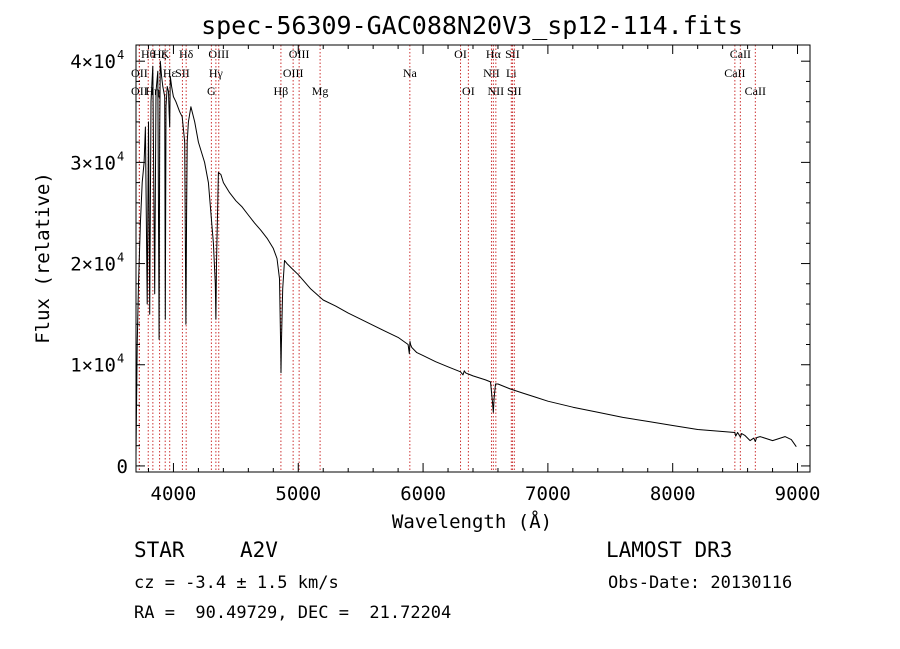 Image resolution: width=900 pixels, height=649 pixels. Describe the element at coordinates (170, 73) in the screenshot. I see `line-label: Hε` at that location.